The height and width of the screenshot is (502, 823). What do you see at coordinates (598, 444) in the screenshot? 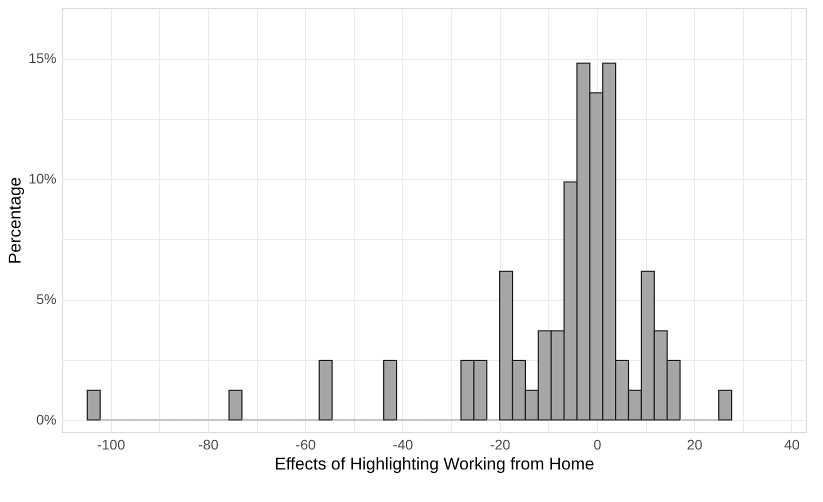
I see `x-tick-label: 0` at bounding box center [598, 444].